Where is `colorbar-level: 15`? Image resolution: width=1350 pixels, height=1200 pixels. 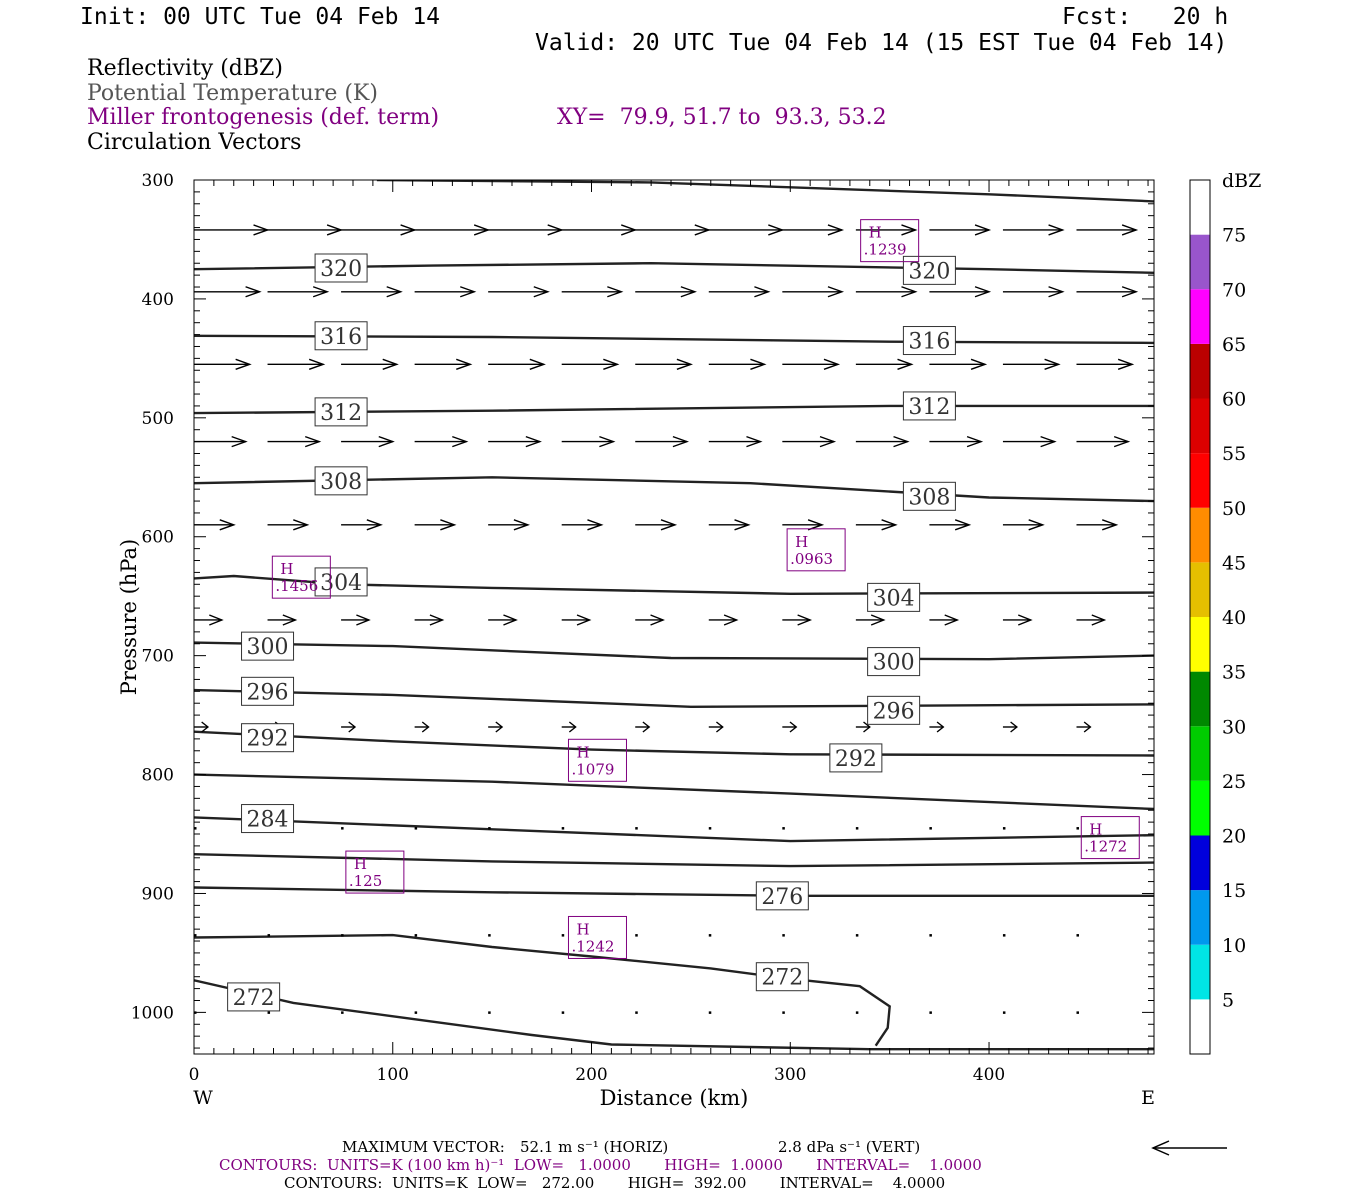 colorbar-level: 15 is located at coordinates (1234, 891).